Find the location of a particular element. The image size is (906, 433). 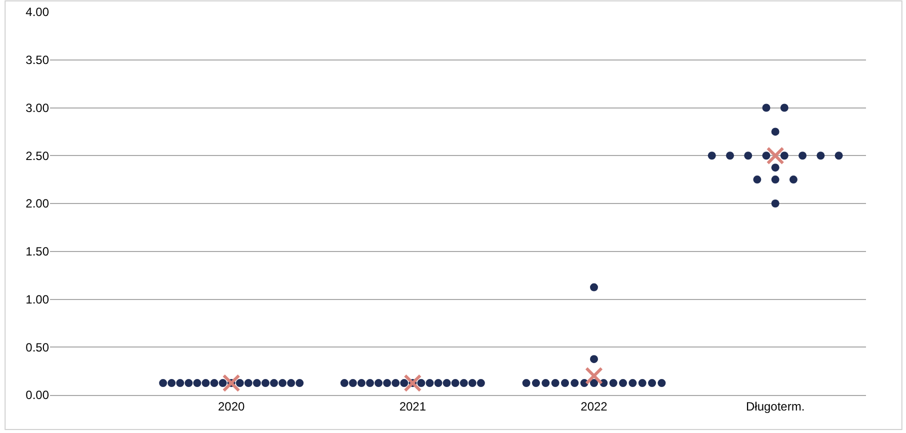

x-tick-label: 2022 is located at coordinates (594, 406).